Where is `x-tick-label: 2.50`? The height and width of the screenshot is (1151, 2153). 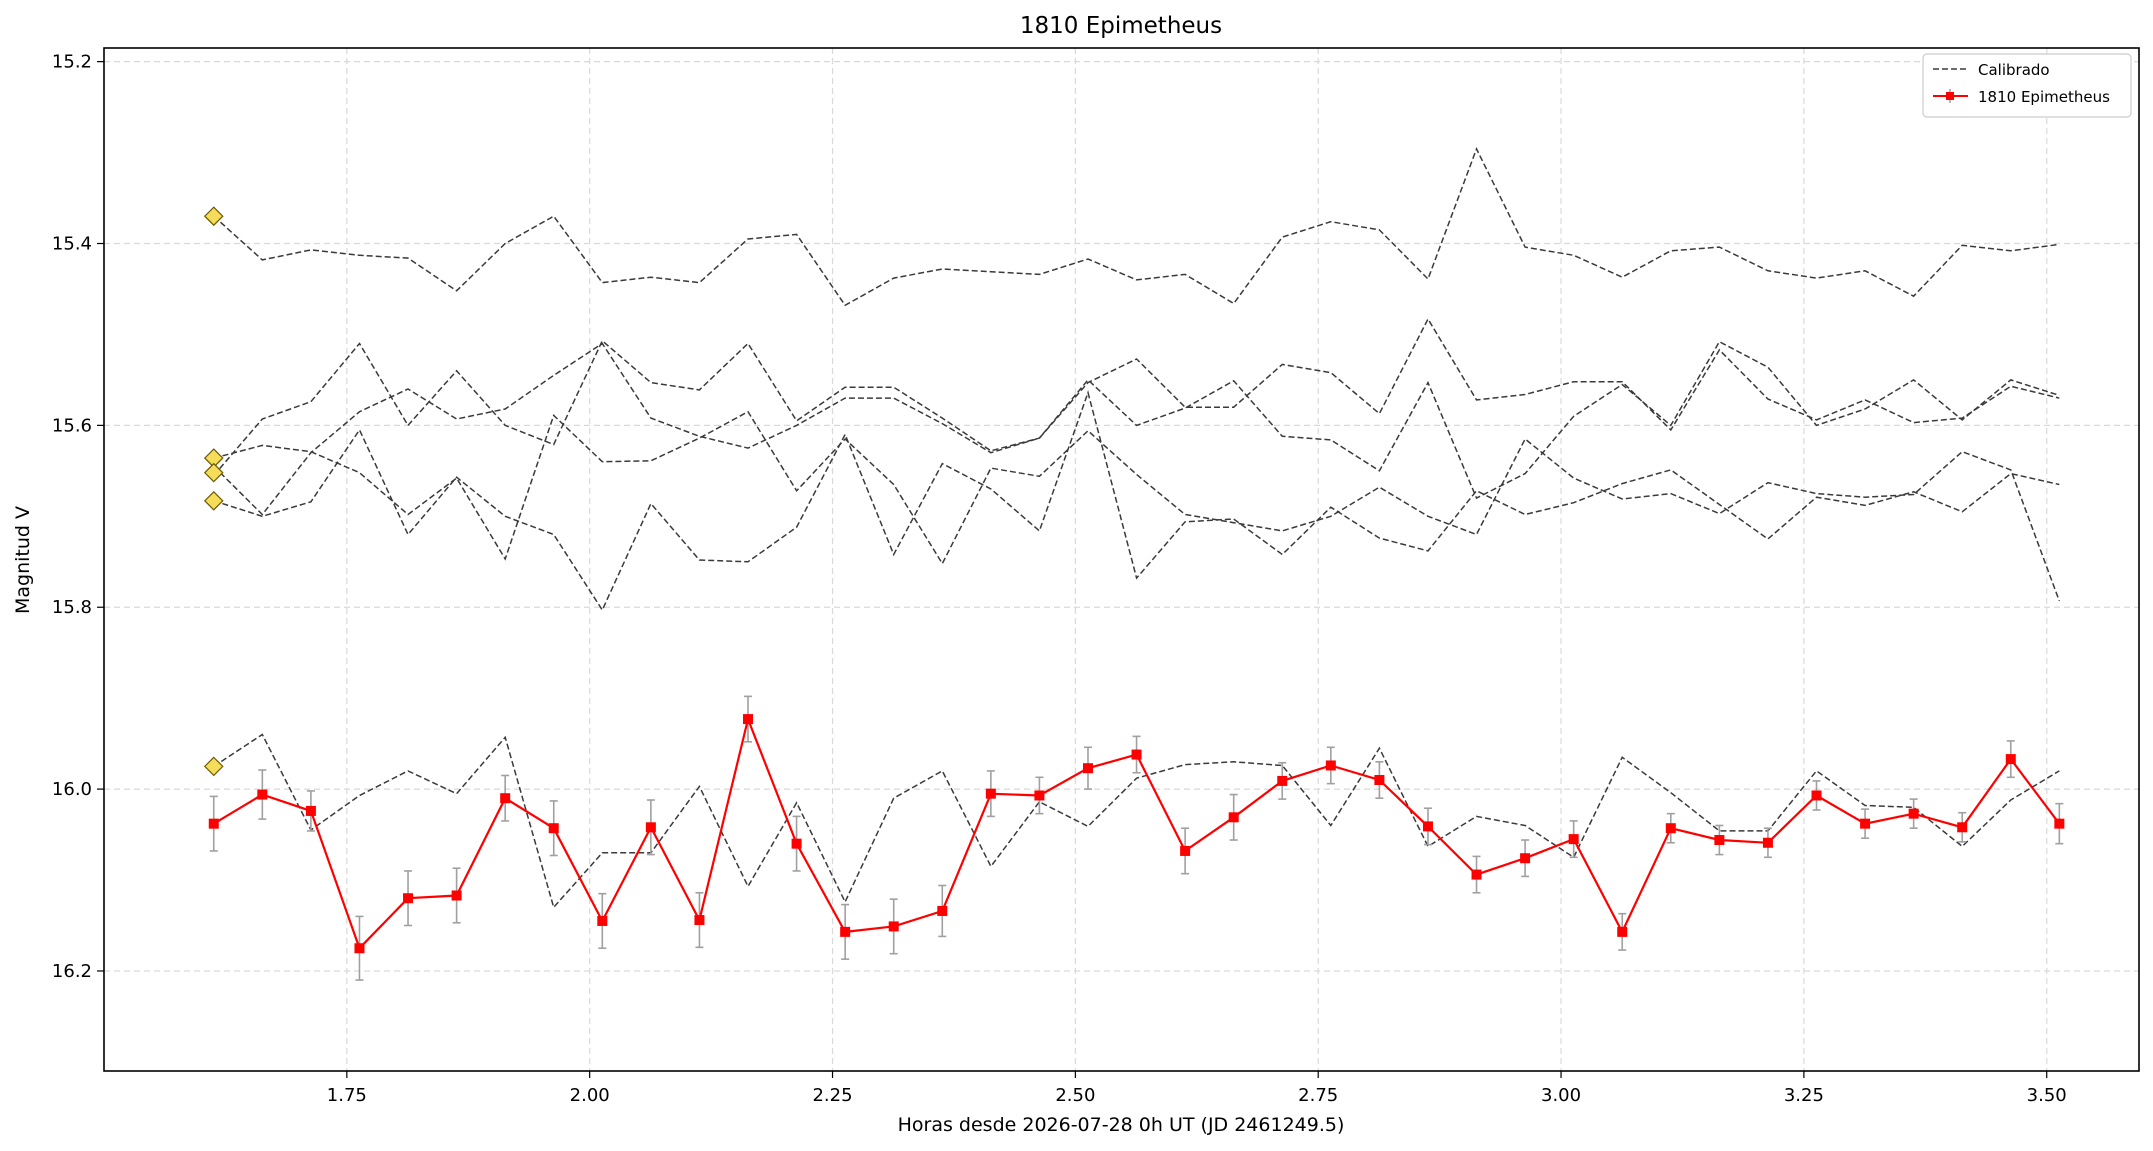 x-tick-label: 2.50 is located at coordinates (1075, 1095).